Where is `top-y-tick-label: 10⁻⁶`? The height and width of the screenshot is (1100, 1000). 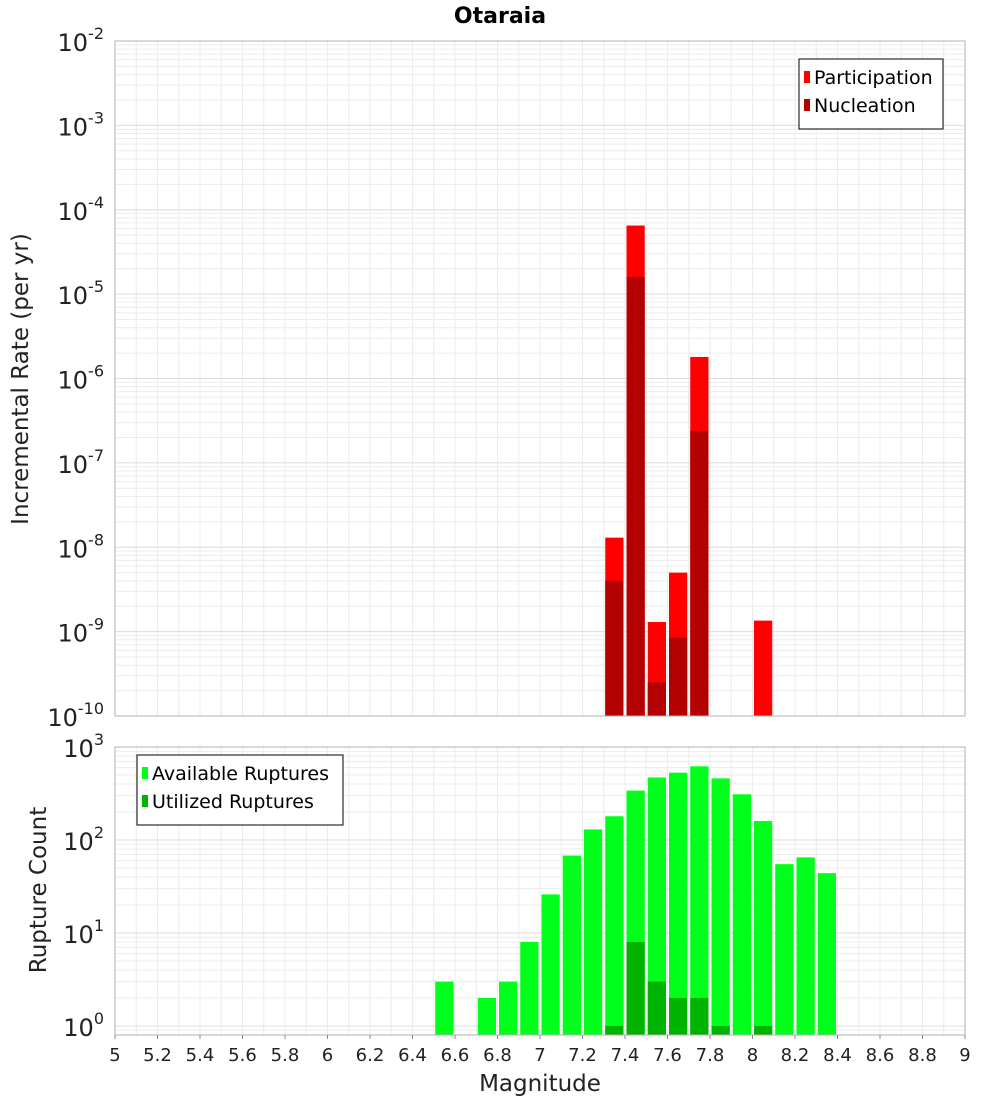 top-y-tick-label: 10⁻⁶ is located at coordinates (81, 378).